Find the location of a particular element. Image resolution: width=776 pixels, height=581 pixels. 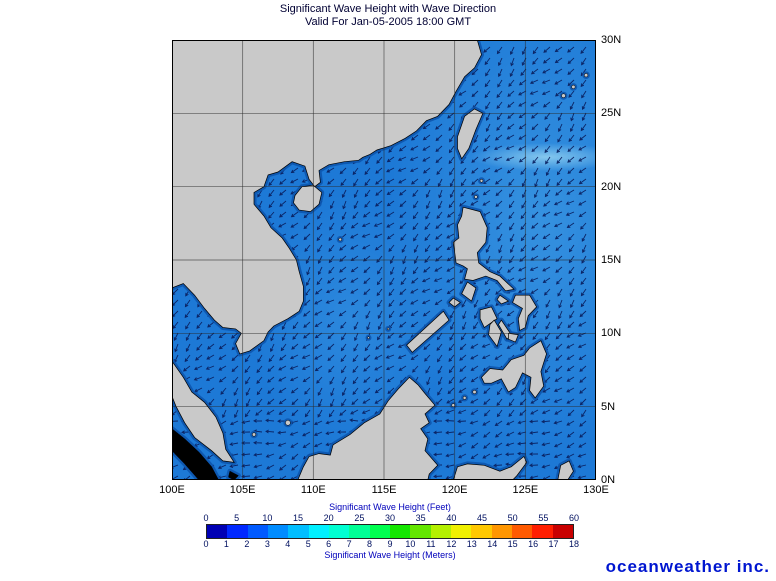

lat-label-5N: 5N is located at coordinates (608, 406).